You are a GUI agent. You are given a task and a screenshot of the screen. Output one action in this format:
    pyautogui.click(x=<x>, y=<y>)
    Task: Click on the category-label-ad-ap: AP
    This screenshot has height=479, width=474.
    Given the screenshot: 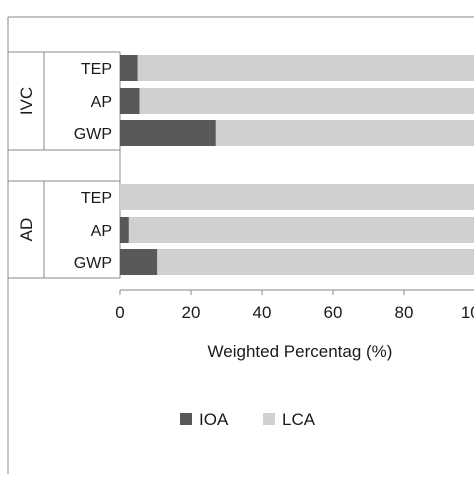 What is the action you would take?
    pyautogui.click(x=101, y=231)
    